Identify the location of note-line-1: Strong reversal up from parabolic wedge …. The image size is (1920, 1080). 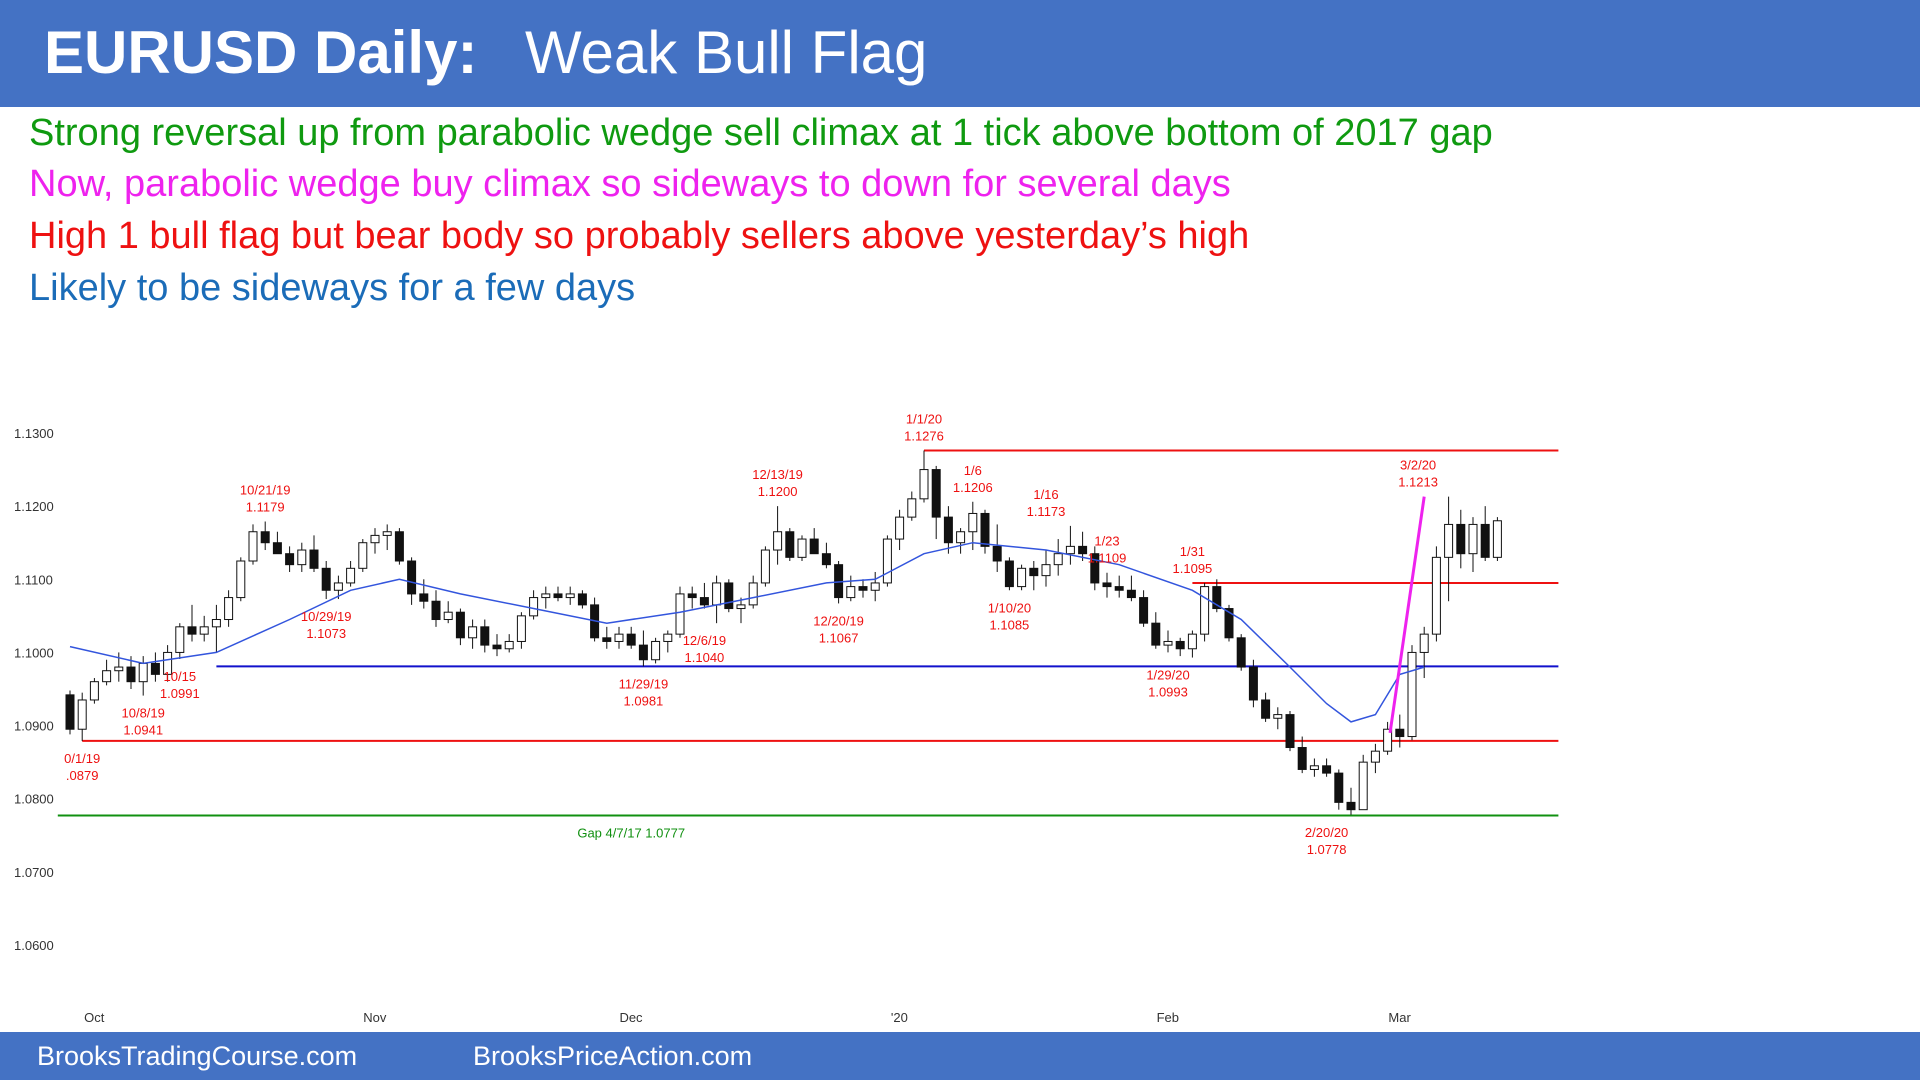
(761, 133).